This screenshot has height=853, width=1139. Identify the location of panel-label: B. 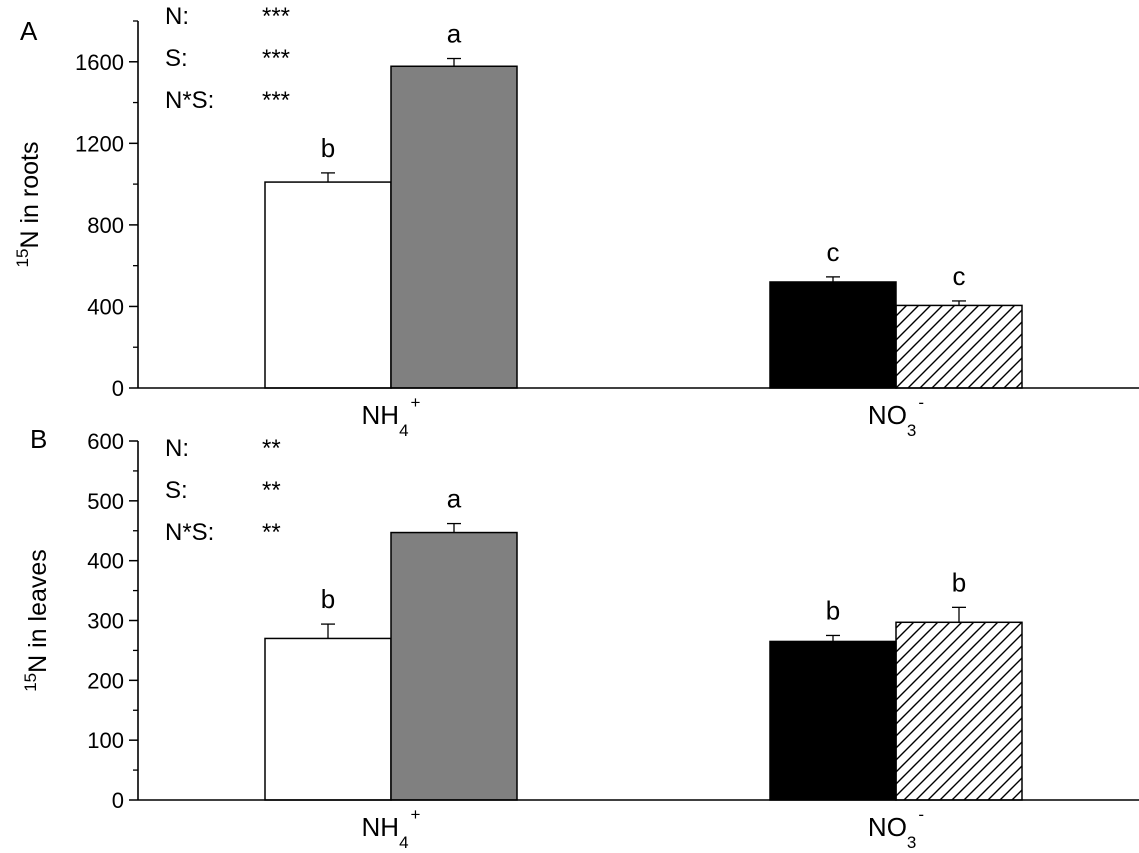
(38, 439).